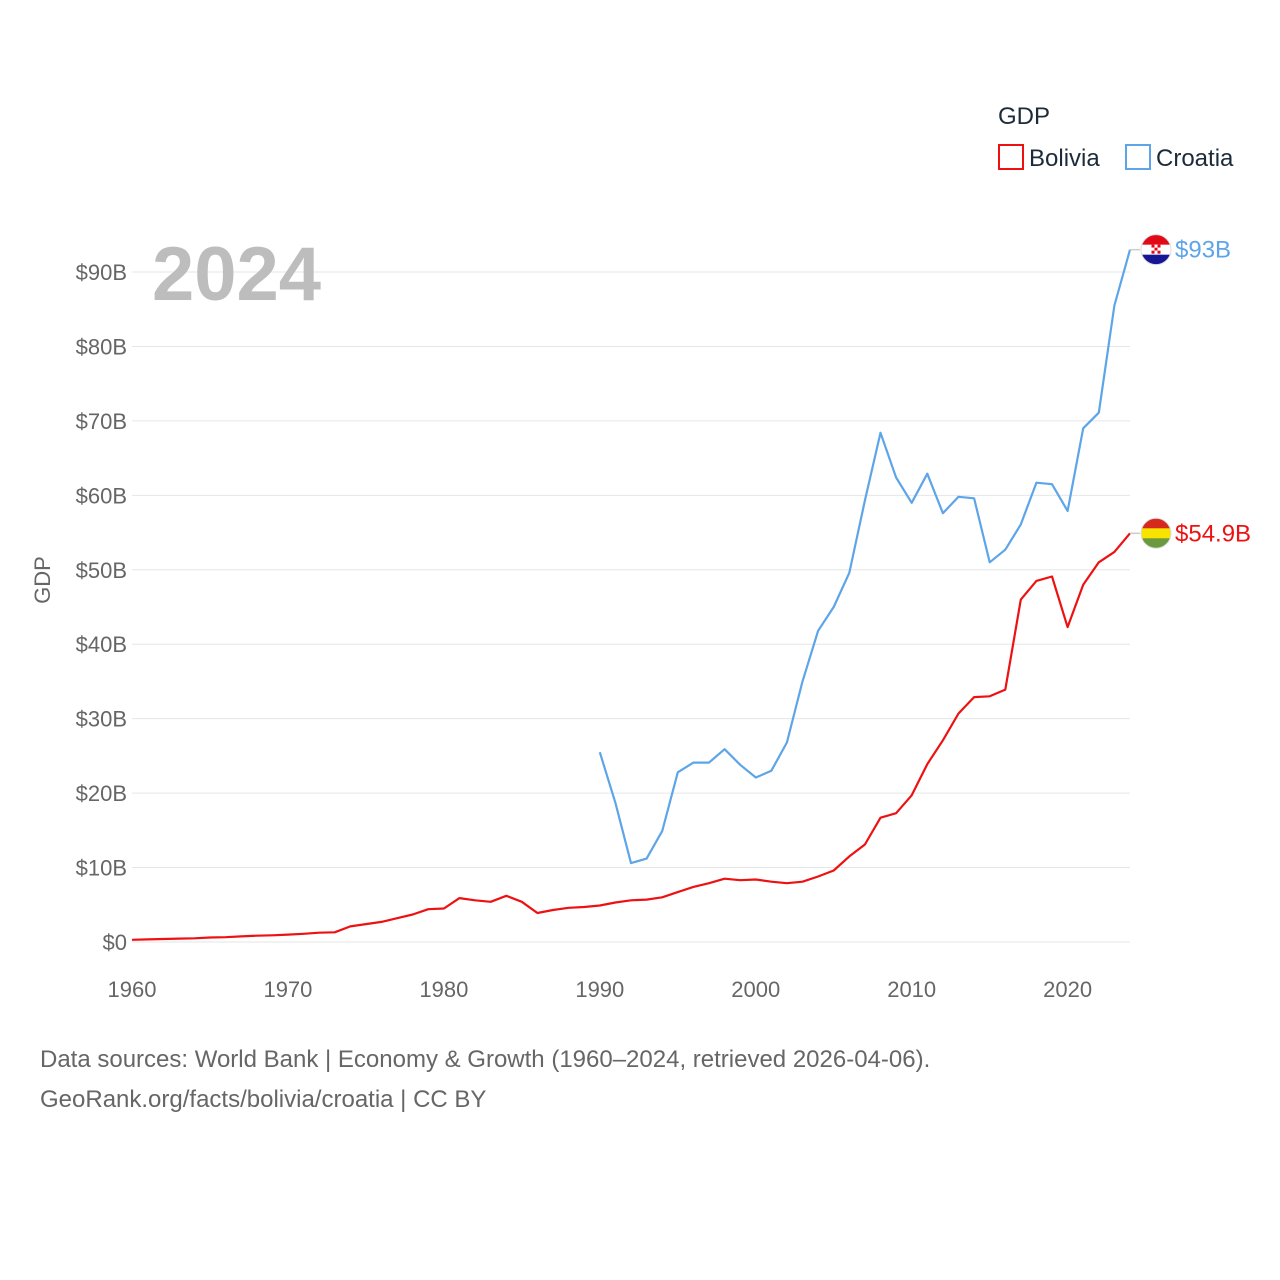 The width and height of the screenshot is (1280, 1280). What do you see at coordinates (1024, 116) in the screenshot?
I see `legend-title: GDP` at bounding box center [1024, 116].